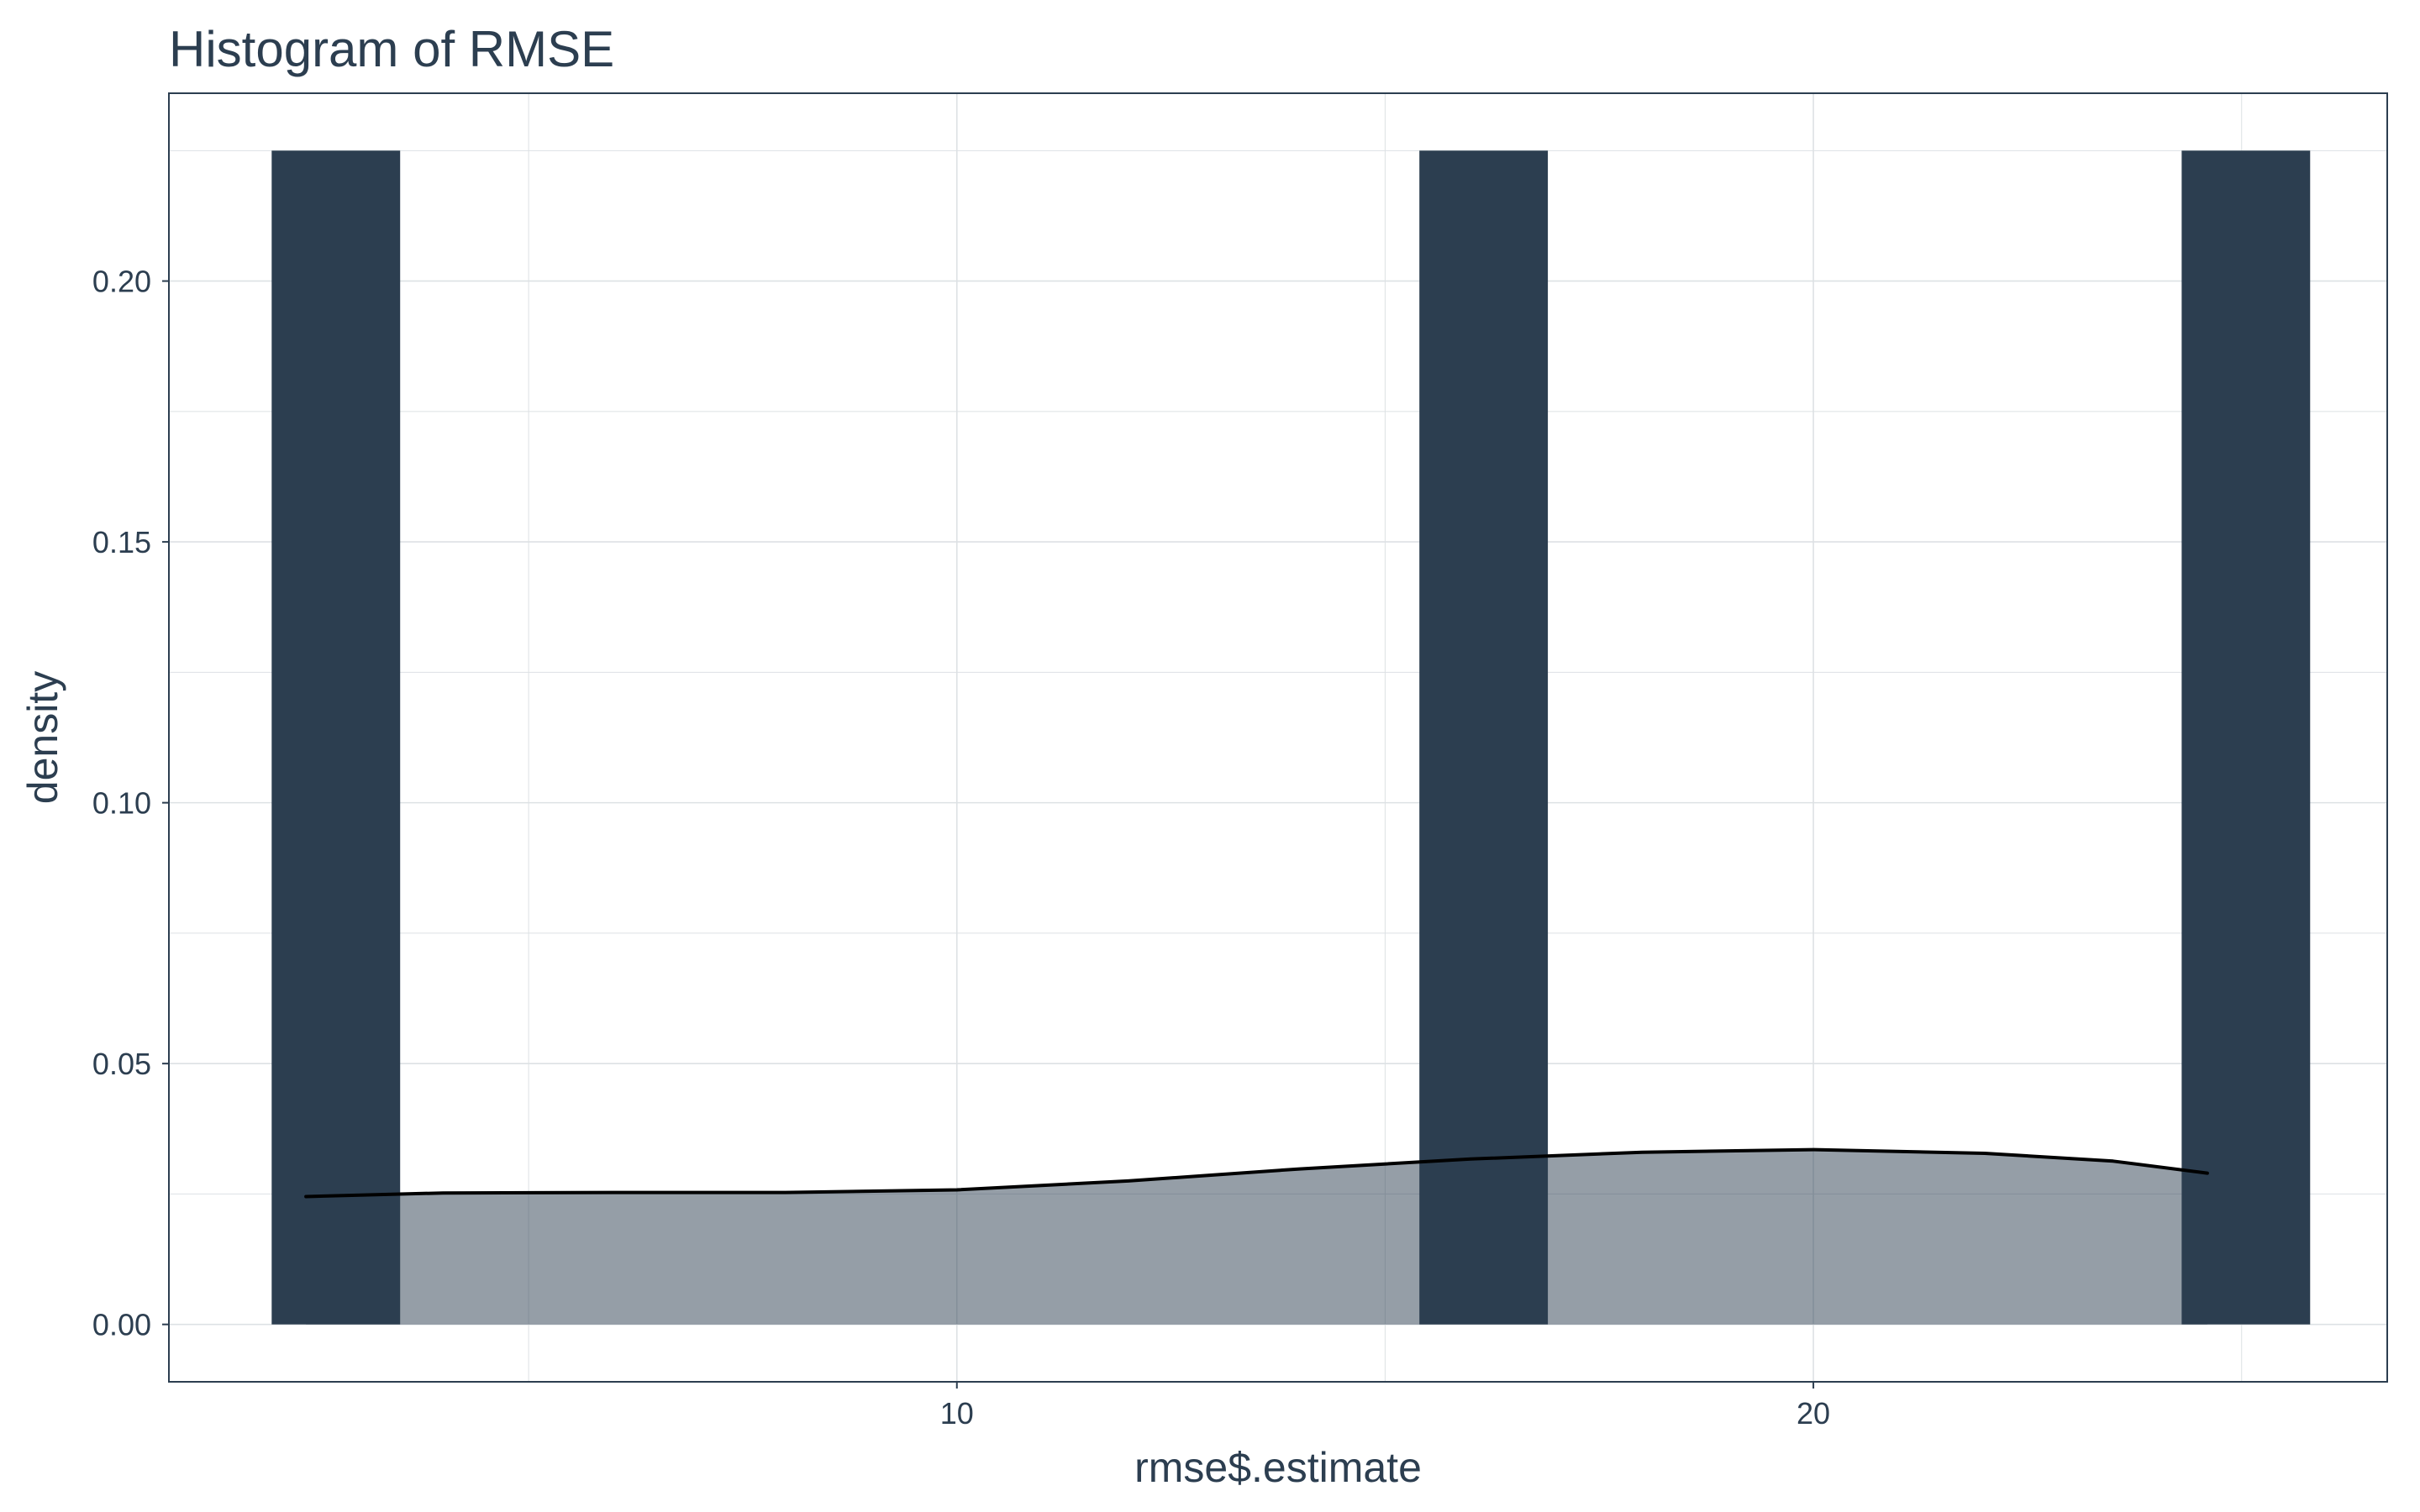  Describe the element at coordinates (1256, 1173) in the screenshot. I see `density-curve` at that location.